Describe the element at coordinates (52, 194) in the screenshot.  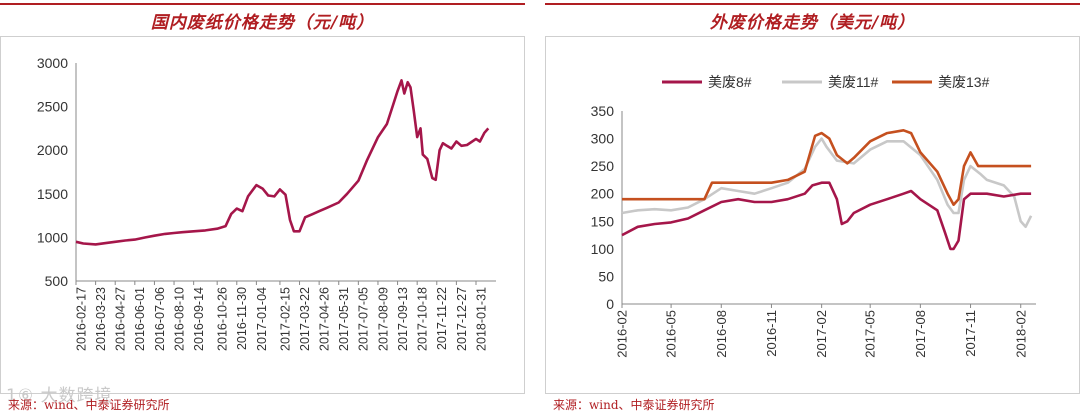
I see `y-tick-label: 1500` at that location.